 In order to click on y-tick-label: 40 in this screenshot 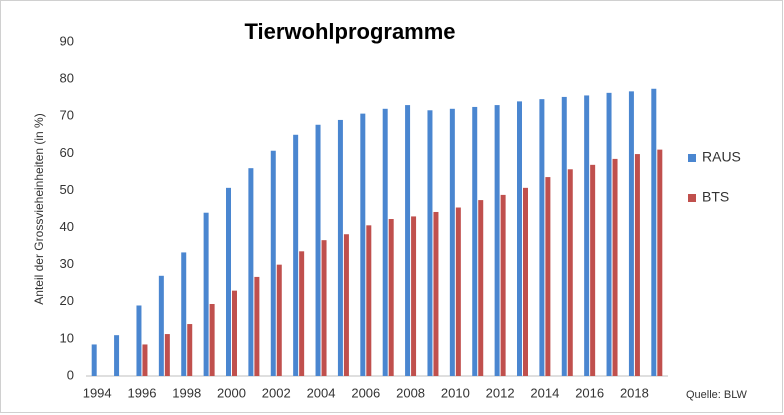, I will do `click(67, 226)`.